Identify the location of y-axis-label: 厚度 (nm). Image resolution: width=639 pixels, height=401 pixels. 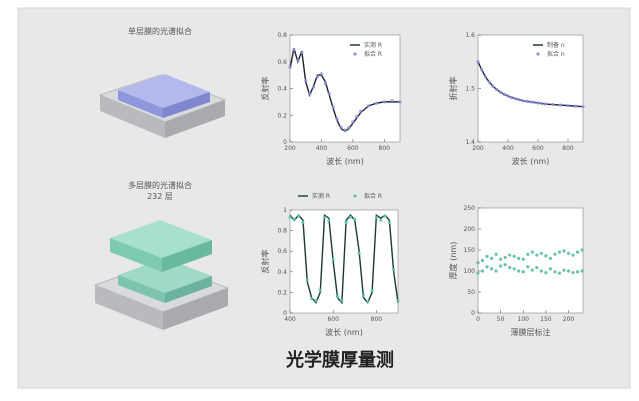
(453, 261).